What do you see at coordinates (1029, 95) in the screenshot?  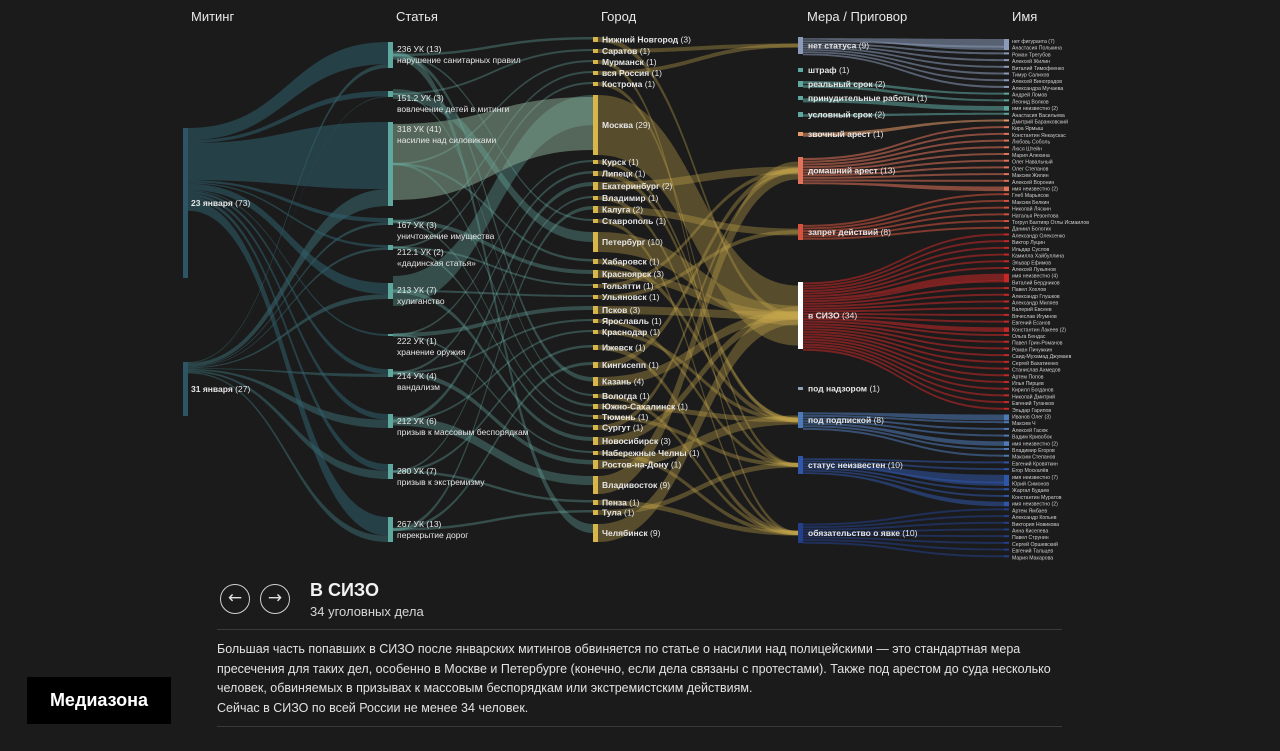 I see `name-label: Андрей Ломов` at bounding box center [1029, 95].